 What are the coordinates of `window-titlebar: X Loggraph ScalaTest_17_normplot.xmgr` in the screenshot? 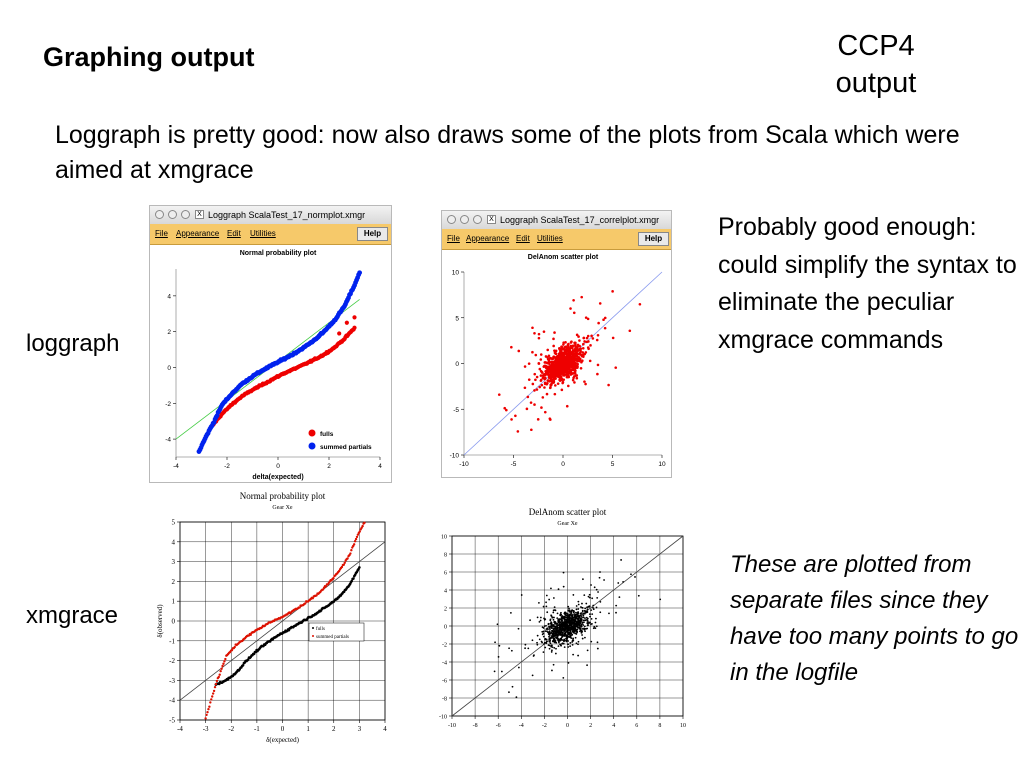 It's located at (270, 215).